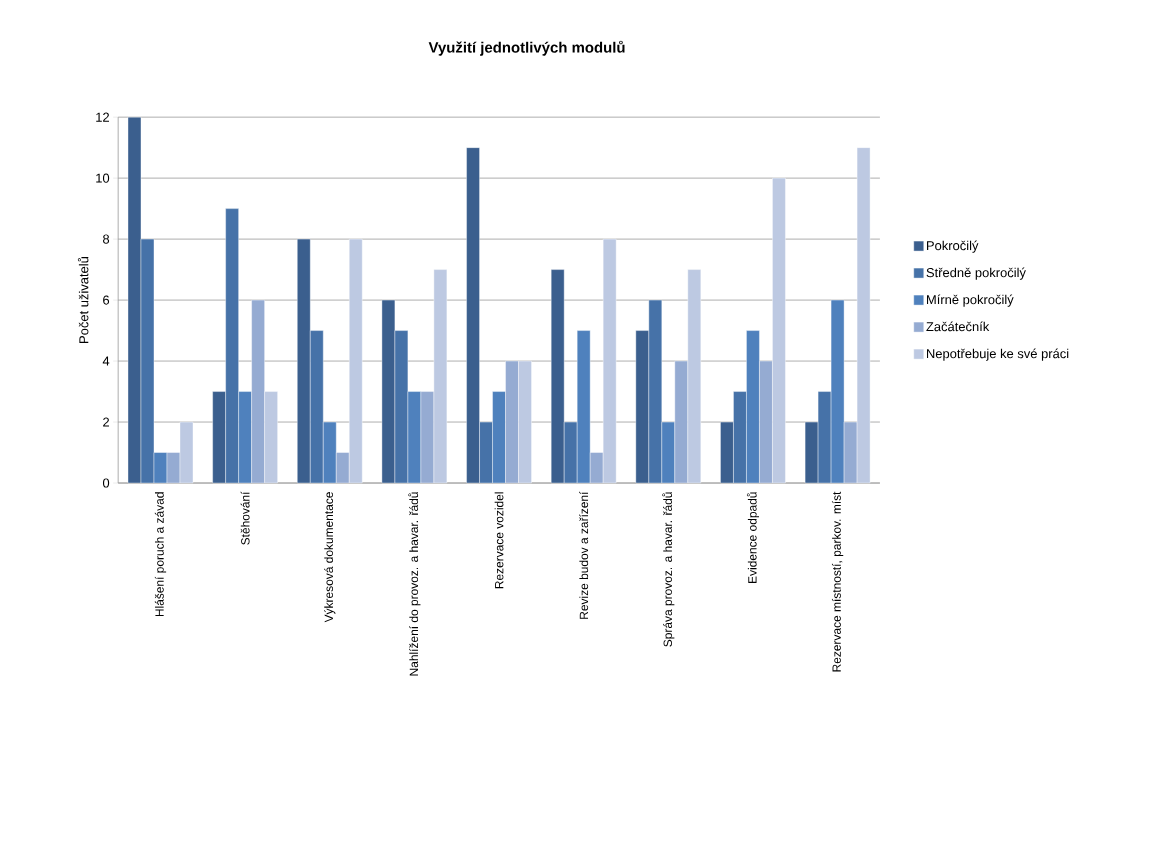  Describe the element at coordinates (106, 239) in the screenshot. I see `y-tick-label: 8` at that location.